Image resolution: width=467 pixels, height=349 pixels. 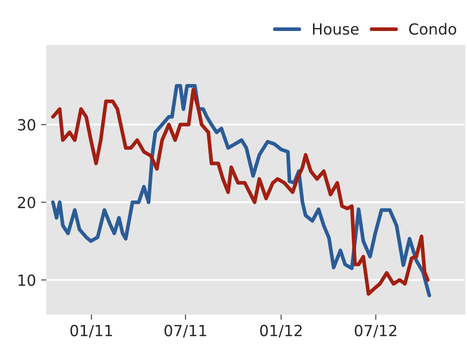 I want to click on legend-label: Condo, so click(x=432, y=28).